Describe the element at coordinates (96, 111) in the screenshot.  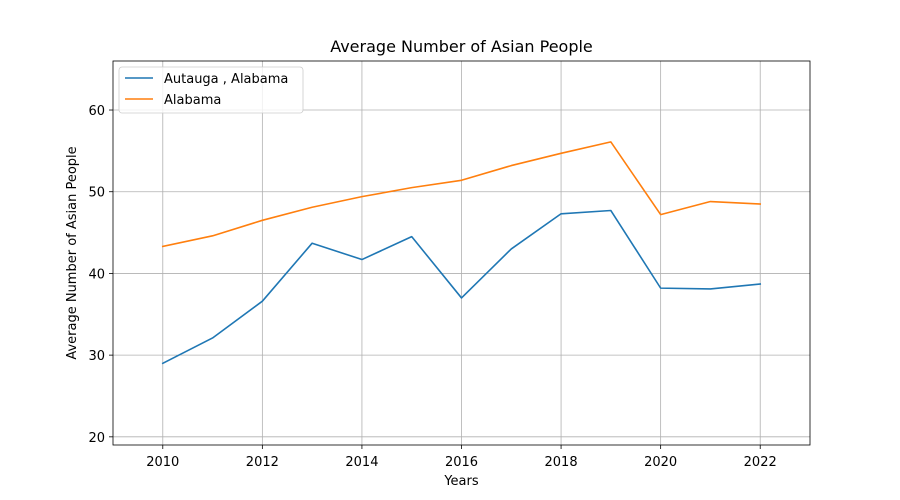
I see `y-tick-label: 60` at that location.